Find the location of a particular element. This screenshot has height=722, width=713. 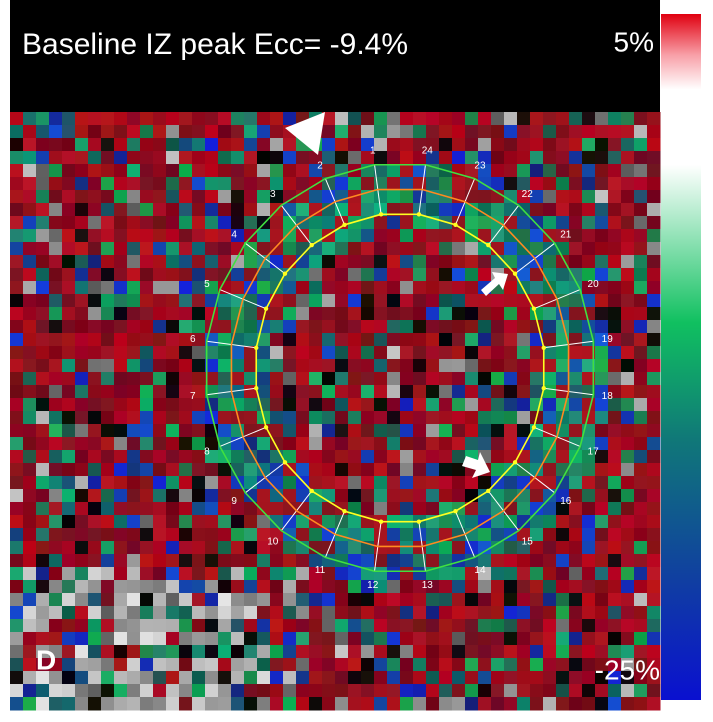

segment-label: 22 is located at coordinates (528, 194).